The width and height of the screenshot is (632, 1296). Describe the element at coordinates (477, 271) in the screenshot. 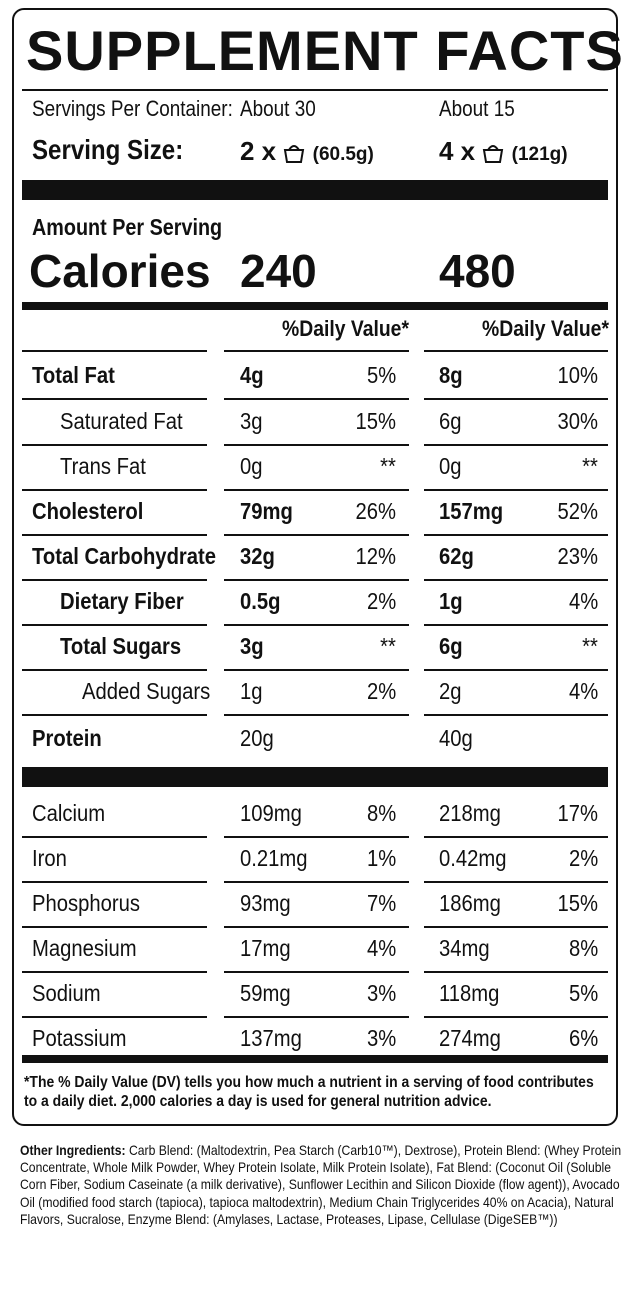

I see `calories-col2: 480` at that location.